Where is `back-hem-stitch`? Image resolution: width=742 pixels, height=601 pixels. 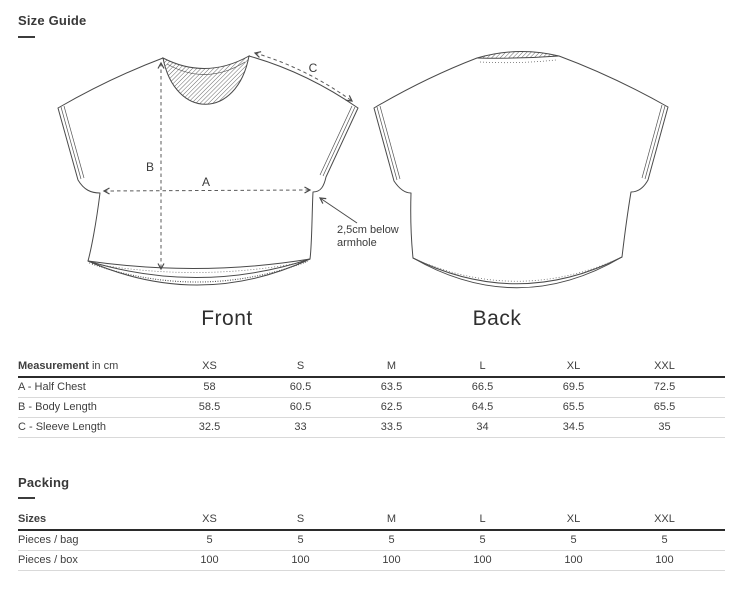 back-hem-stitch is located at coordinates (517, 269).